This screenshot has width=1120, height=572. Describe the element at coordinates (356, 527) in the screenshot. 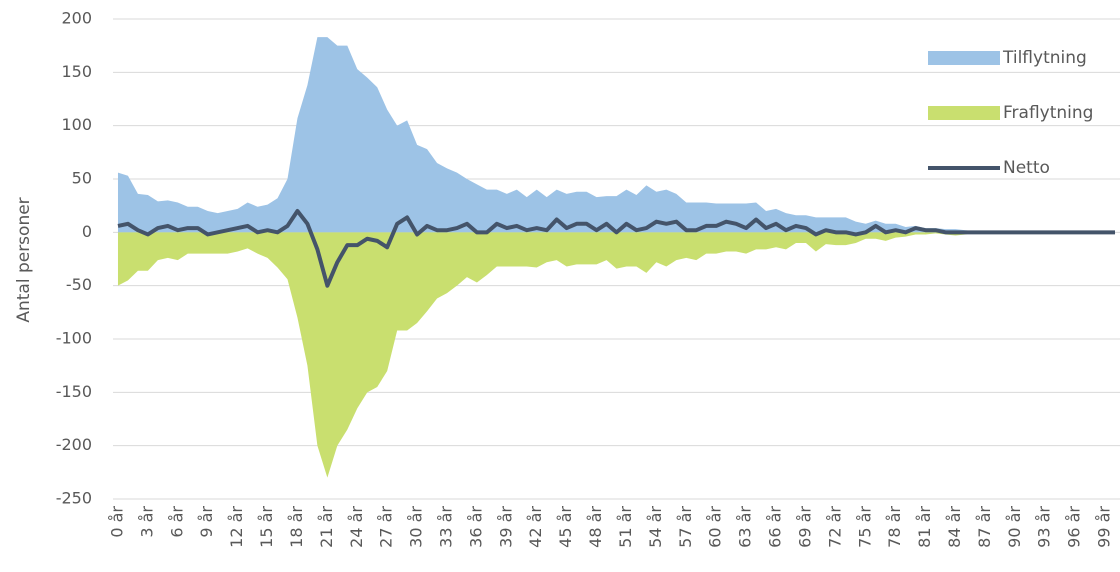

I see `x-tick-label: 24 år` at that location.